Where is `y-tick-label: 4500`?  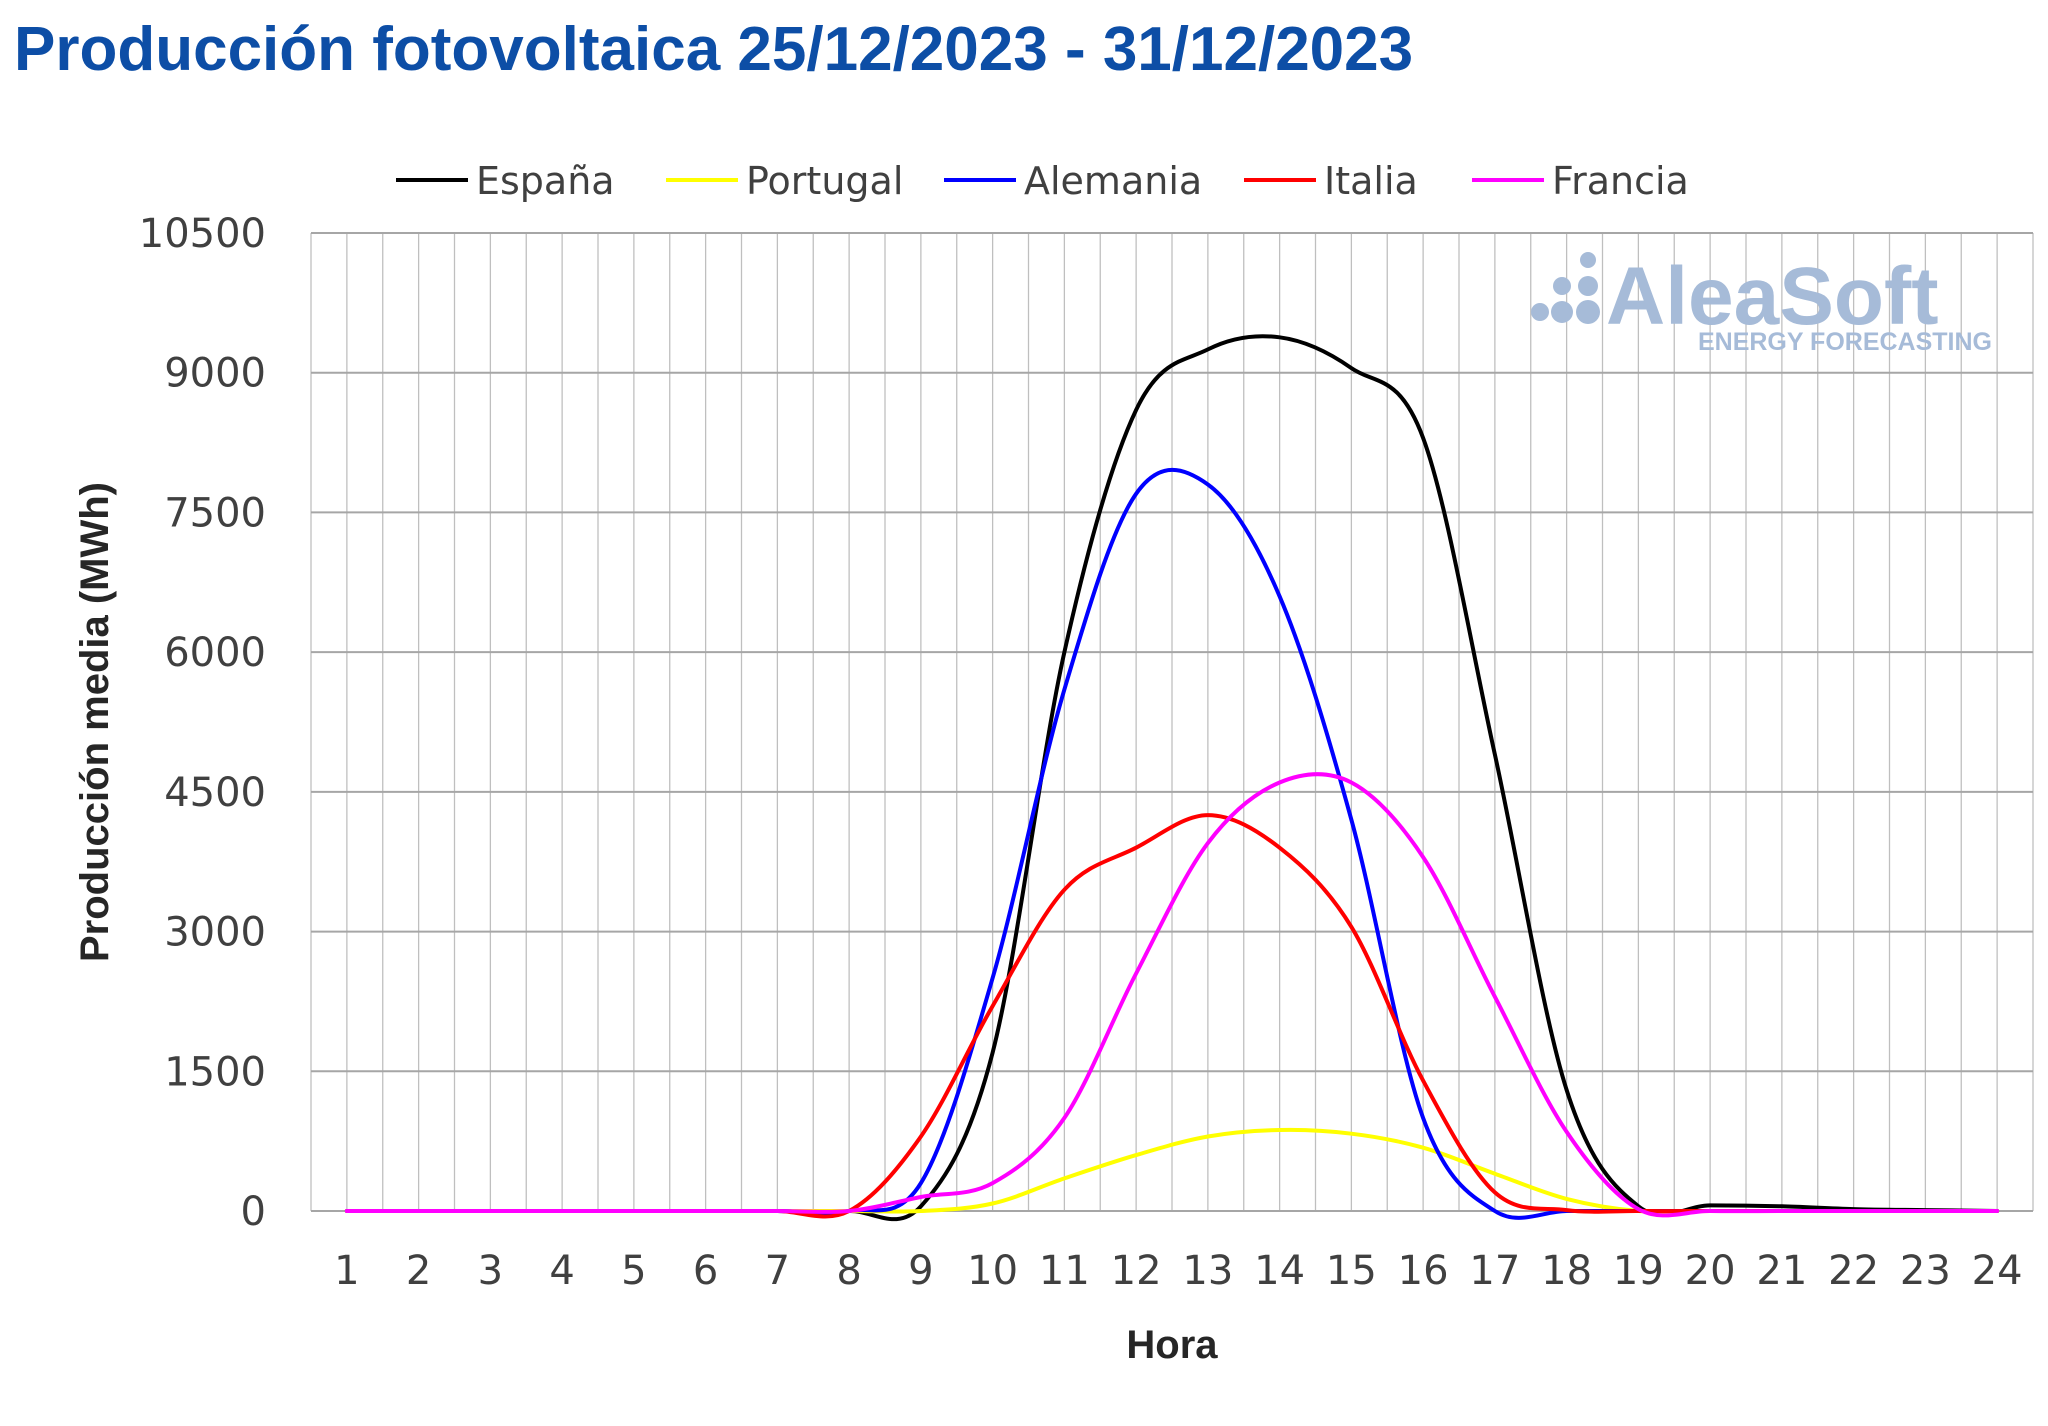 y-tick-label: 4500 is located at coordinates (215, 793).